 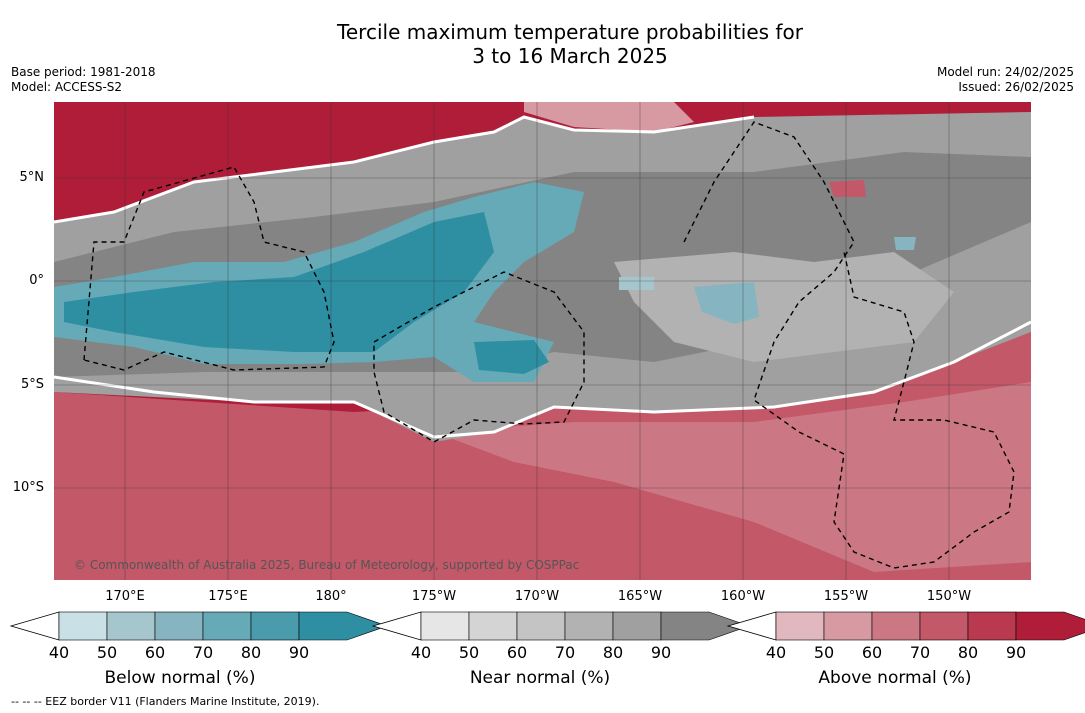 I want to click on meta-left: Base period: 1981-2018 Model: ACCESS-S2, so click(x=83, y=80).